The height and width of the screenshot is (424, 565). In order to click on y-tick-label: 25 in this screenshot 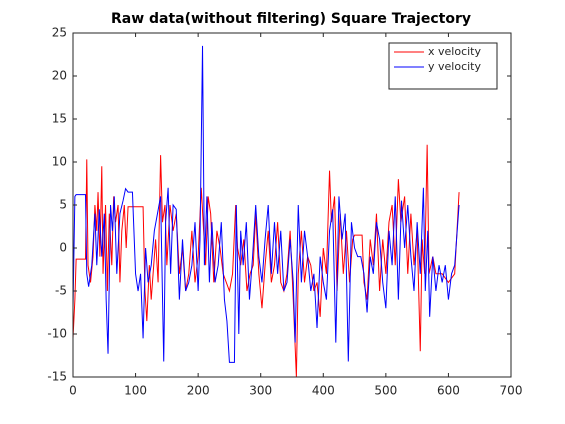, I will do `click(59, 33)`.